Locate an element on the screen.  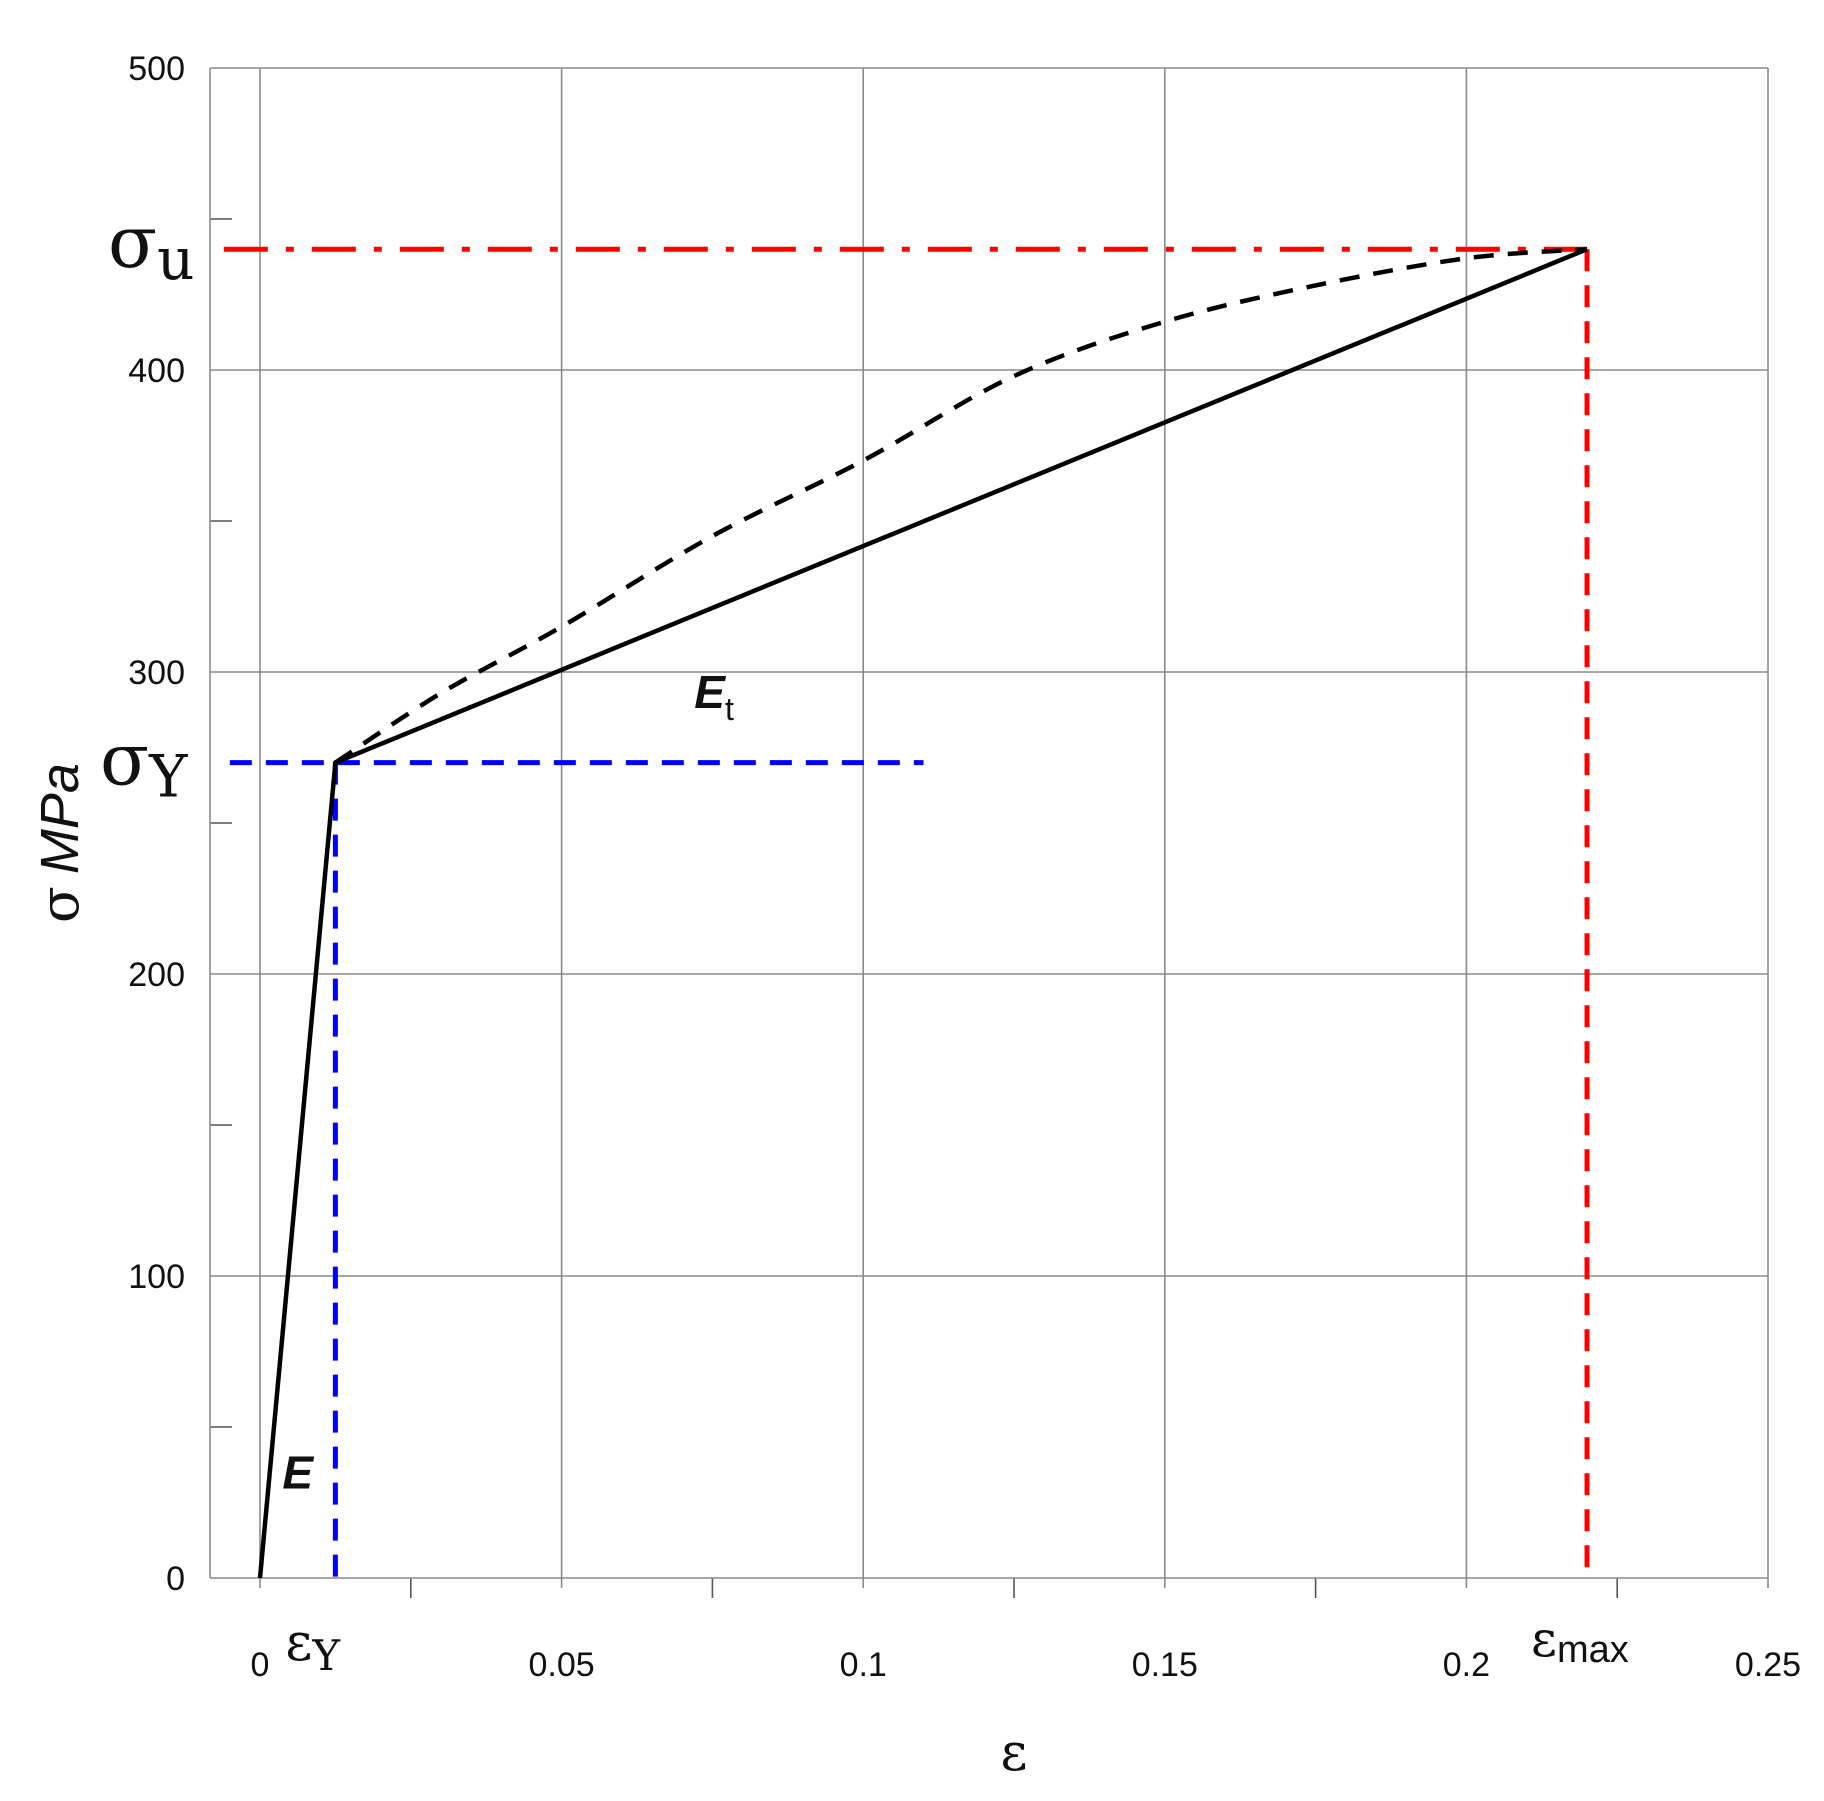
sigma-y-label: σY is located at coordinates (144, 764).